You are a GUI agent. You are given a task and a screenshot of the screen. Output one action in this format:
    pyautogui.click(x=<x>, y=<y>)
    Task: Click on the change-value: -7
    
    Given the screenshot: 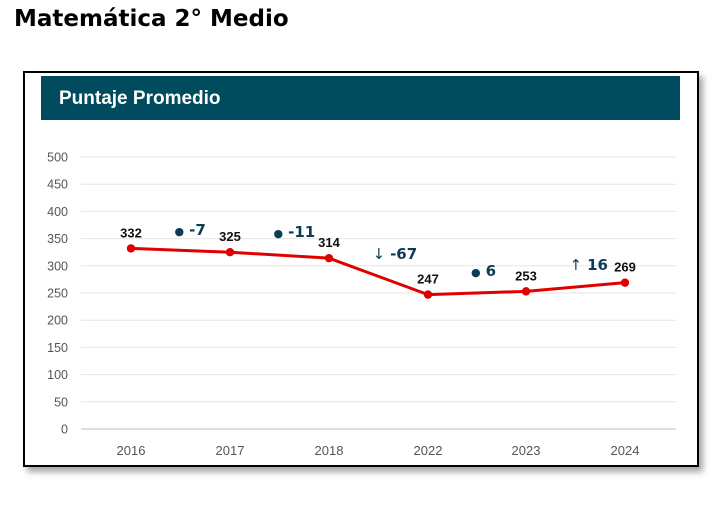 What is the action you would take?
    pyautogui.click(x=197, y=230)
    